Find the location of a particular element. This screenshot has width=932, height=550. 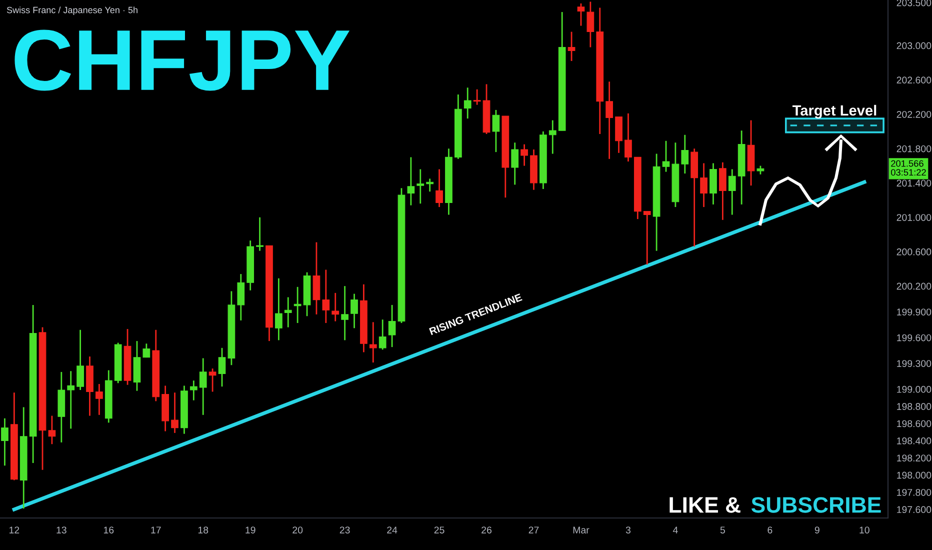

x-tick-label: 26 is located at coordinates (487, 530).